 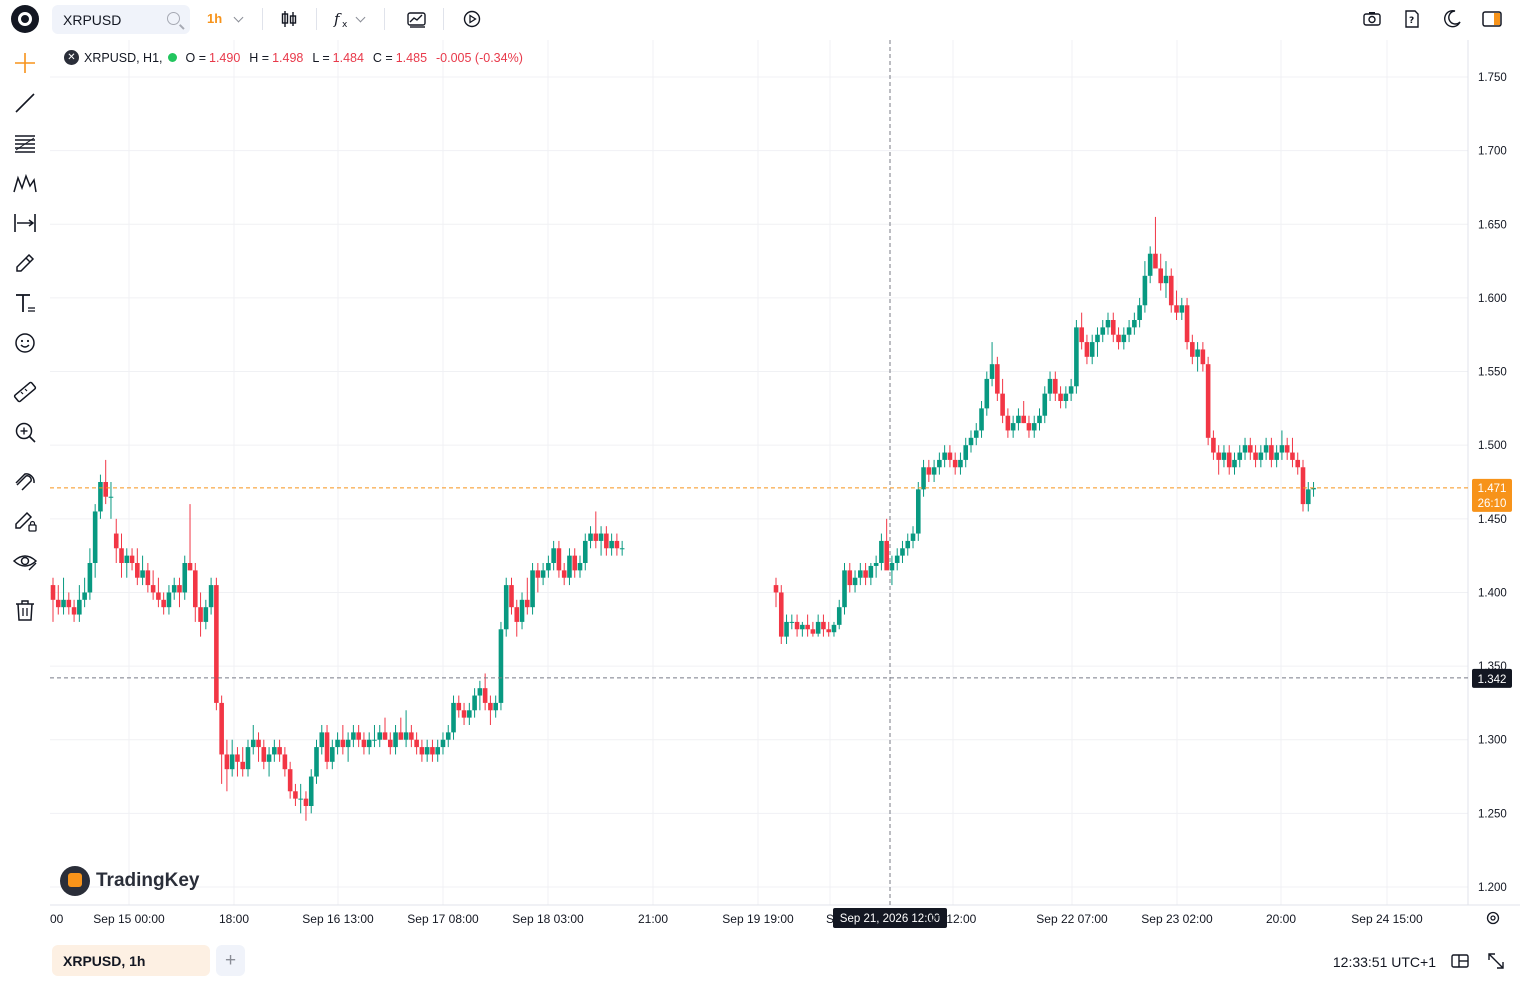 What do you see at coordinates (1412, 19) in the screenshot?
I see `help-icon: ?` at bounding box center [1412, 19].